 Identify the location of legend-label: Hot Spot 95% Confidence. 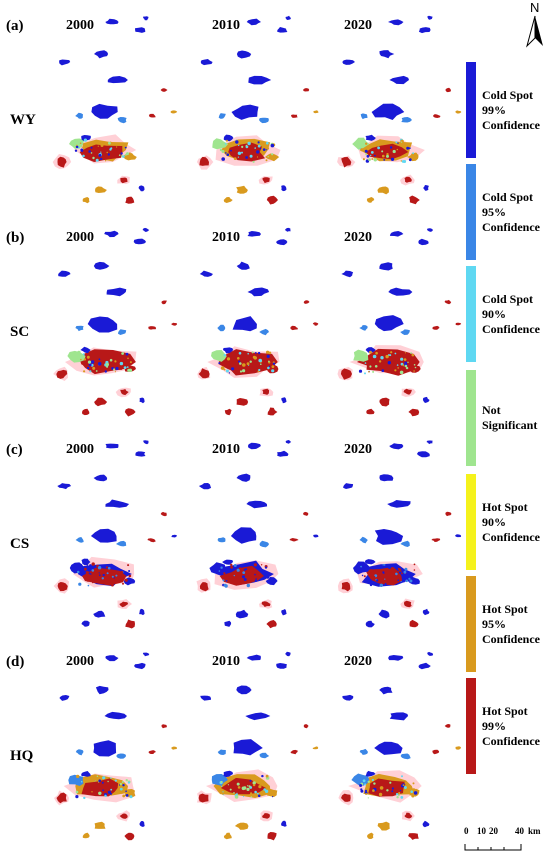
(516, 624).